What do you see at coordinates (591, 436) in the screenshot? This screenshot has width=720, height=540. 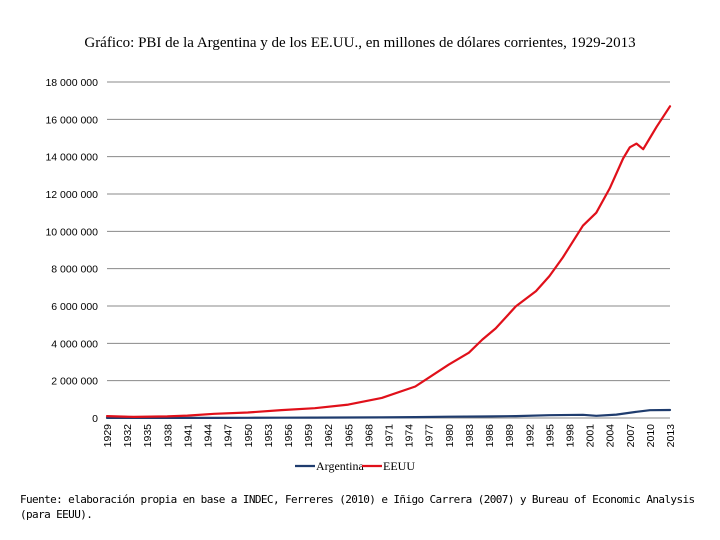 I see `x-tick-label: 2001` at bounding box center [591, 436].